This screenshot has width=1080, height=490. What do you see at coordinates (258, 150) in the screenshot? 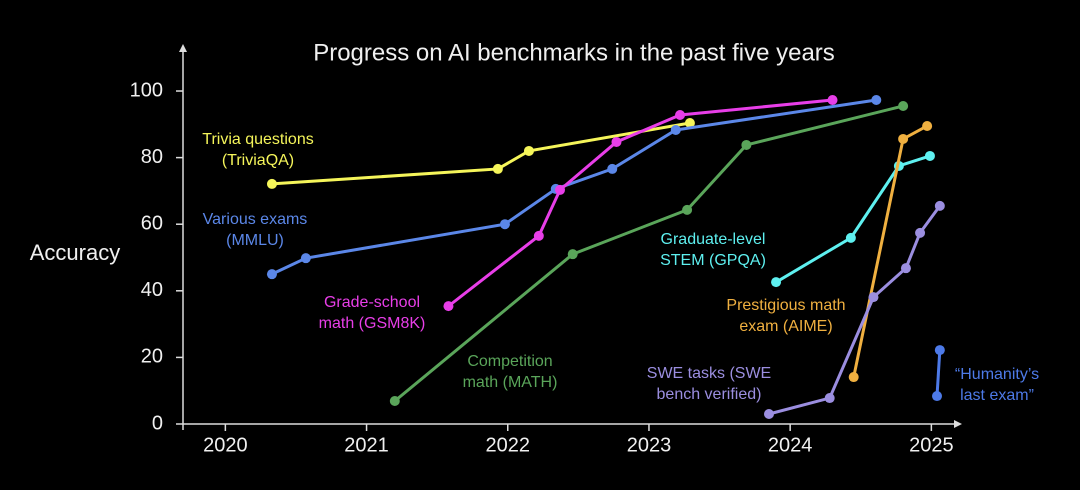
I see `series-label: Trivia questions (TriviaQA)` at bounding box center [258, 150].